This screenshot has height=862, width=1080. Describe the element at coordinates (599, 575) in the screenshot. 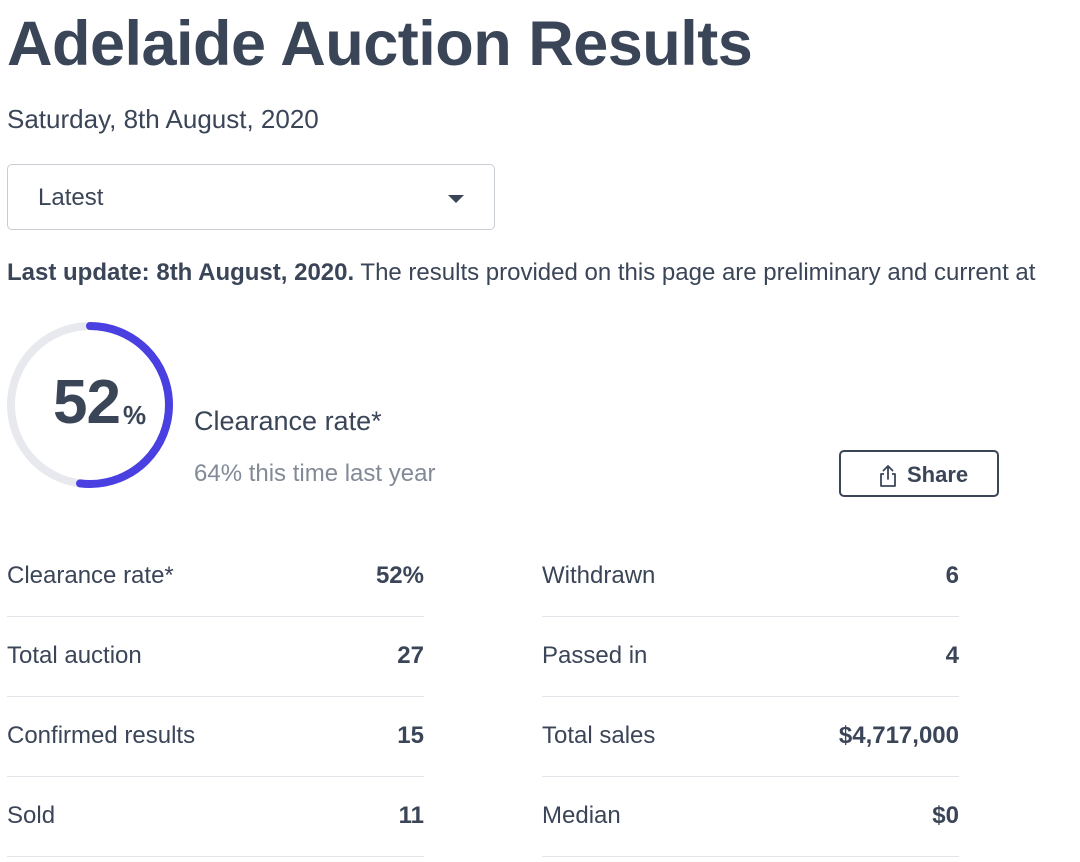

I see `stat-label: Withdrawn` at that location.